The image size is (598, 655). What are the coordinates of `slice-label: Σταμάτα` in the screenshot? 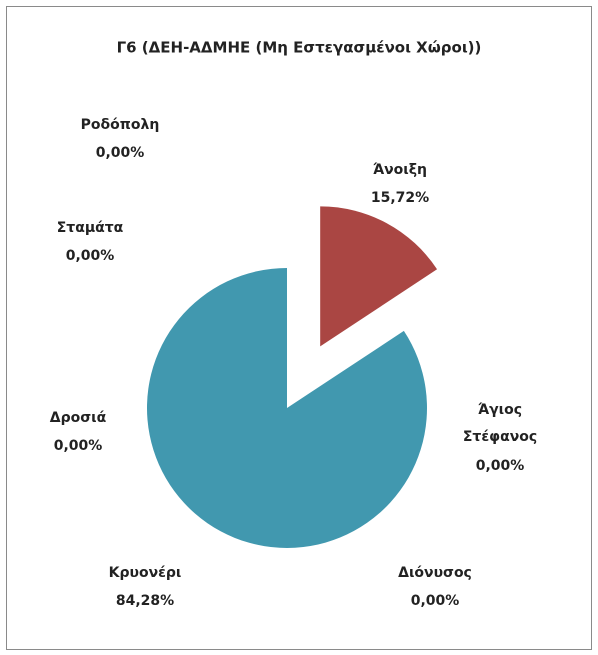 It's located at (90, 228).